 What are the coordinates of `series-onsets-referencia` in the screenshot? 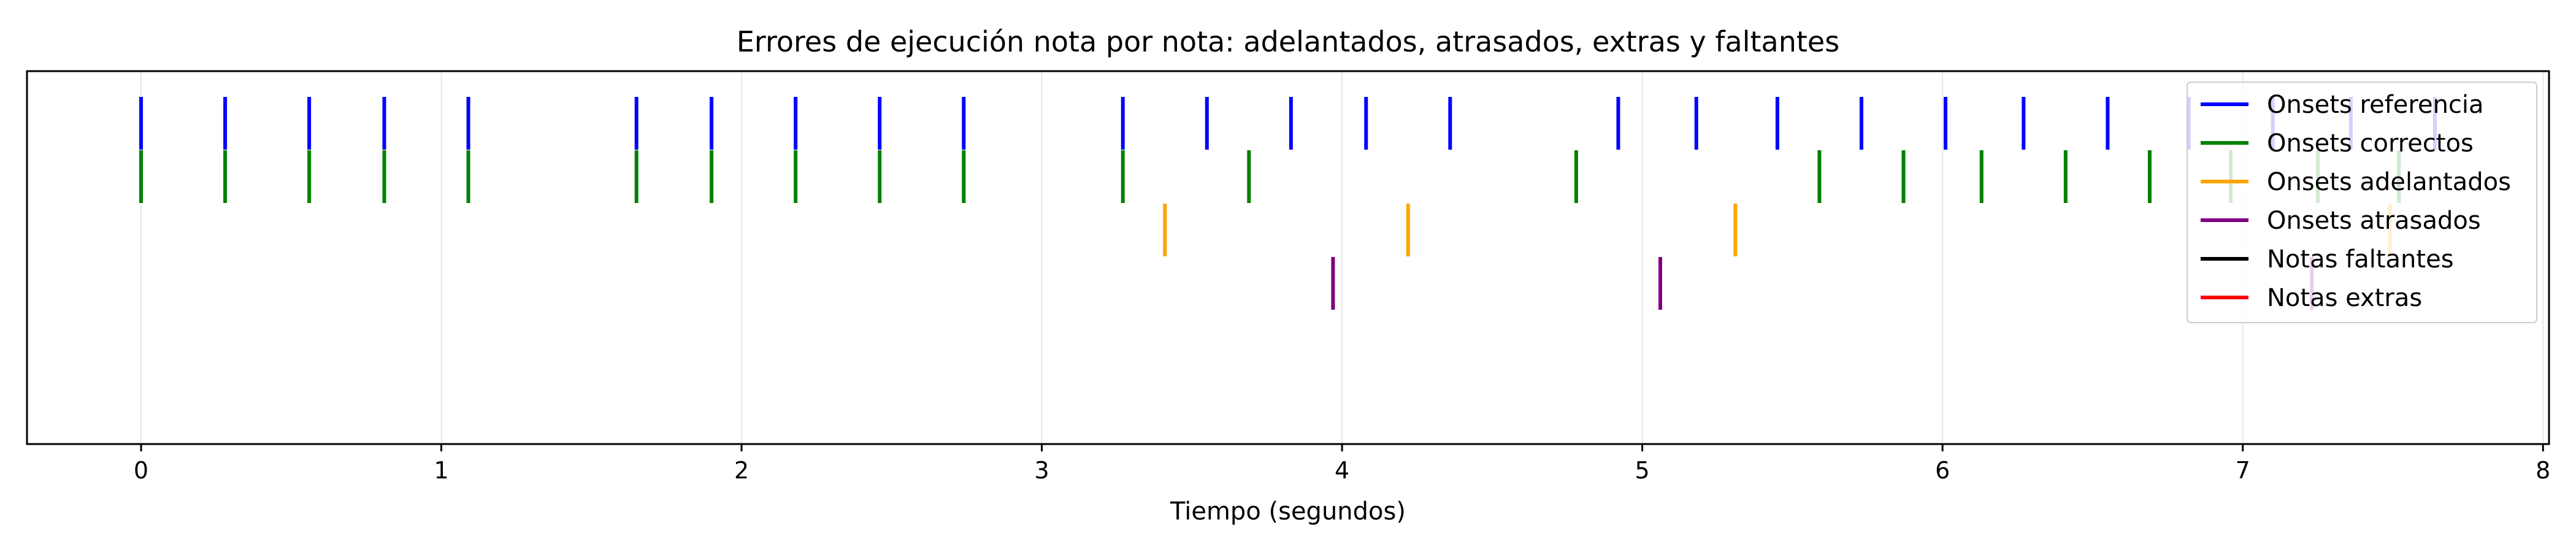 It's located at (1288, 123).